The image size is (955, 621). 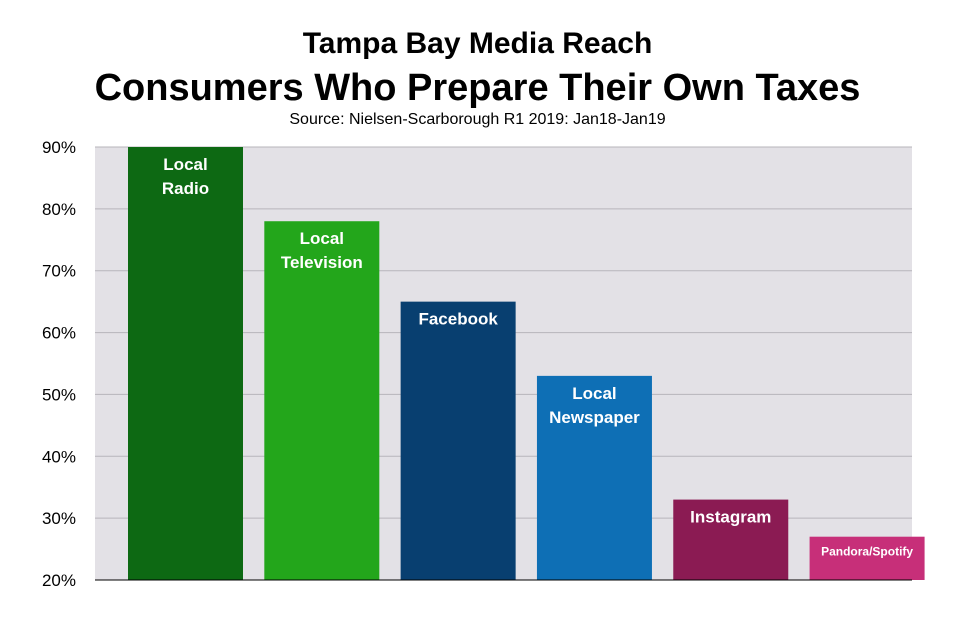 I want to click on chart-title: Tampa Bay Media Reach, so click(x=477, y=43).